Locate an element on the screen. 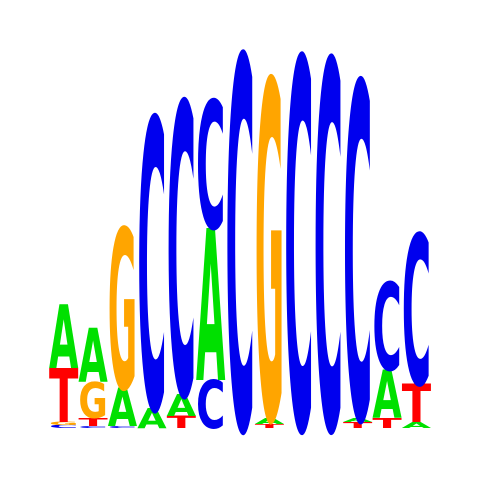  logo-column-10: C is located at coordinates (328, 240).